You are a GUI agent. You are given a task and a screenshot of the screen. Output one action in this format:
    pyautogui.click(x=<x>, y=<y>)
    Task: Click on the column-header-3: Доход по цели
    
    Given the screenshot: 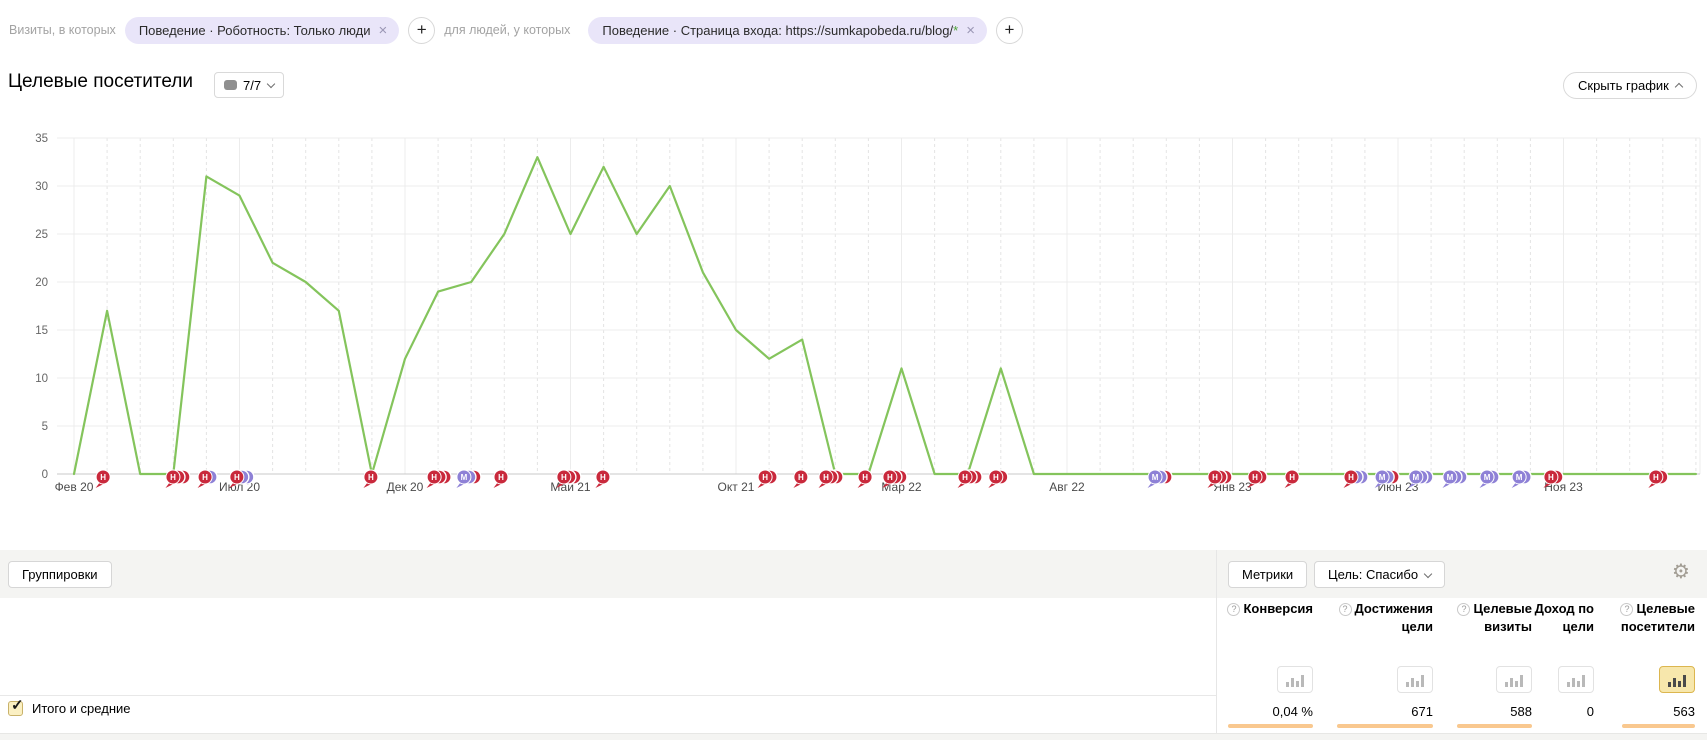 What is the action you would take?
    pyautogui.click(x=1564, y=618)
    